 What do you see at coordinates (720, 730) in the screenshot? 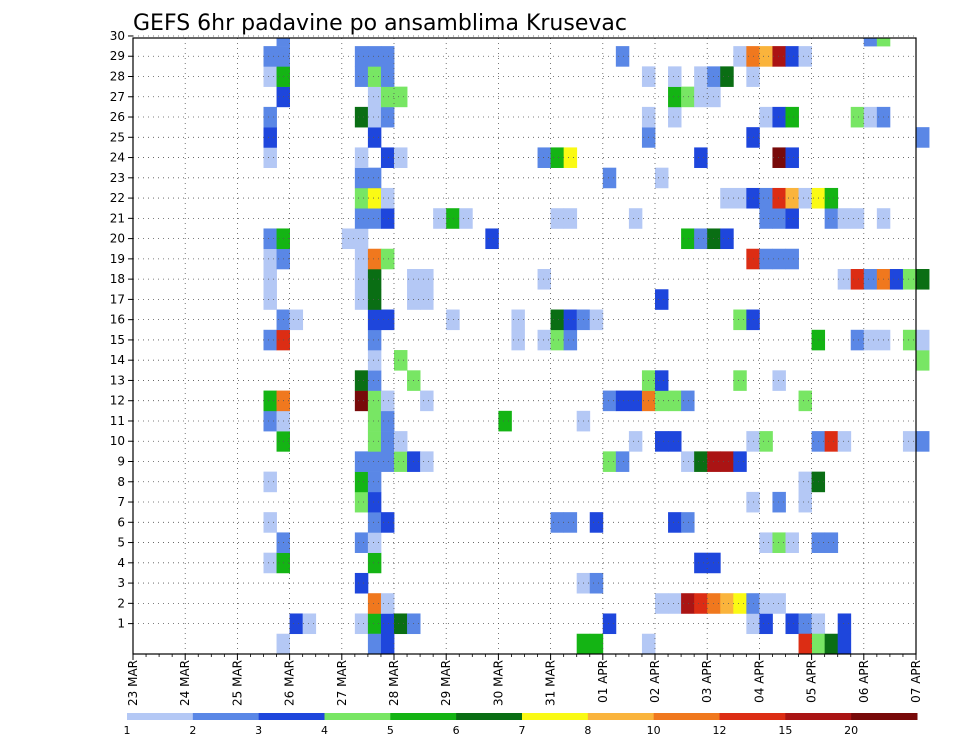
I see `colorbar-label: 12` at bounding box center [720, 730].